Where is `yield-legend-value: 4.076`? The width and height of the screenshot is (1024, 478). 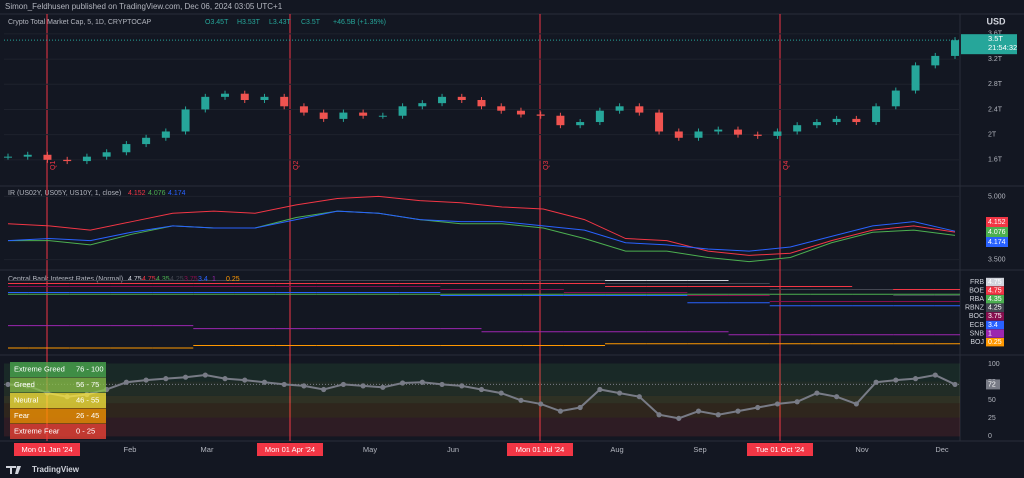 yield-legend-value: 4.076 is located at coordinates (157, 193).